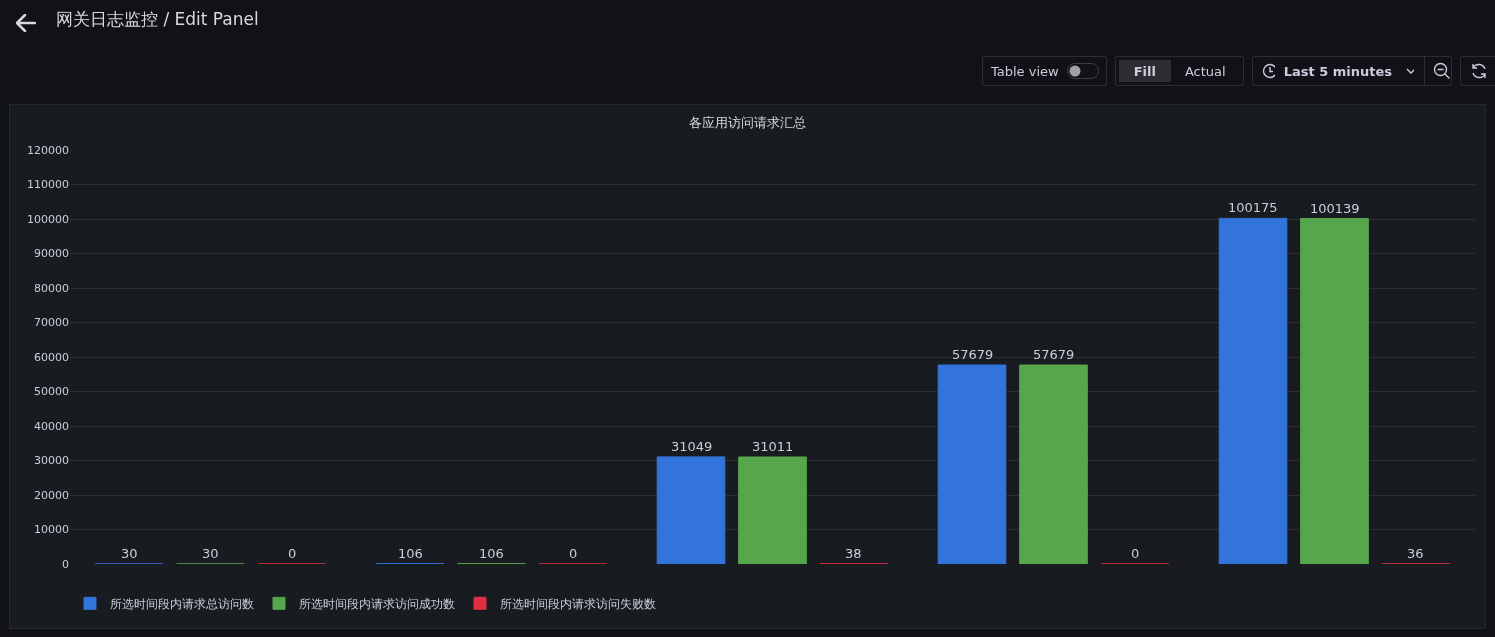 The image size is (1495, 637). Describe the element at coordinates (1205, 71) in the screenshot. I see `text: Actual` at that location.